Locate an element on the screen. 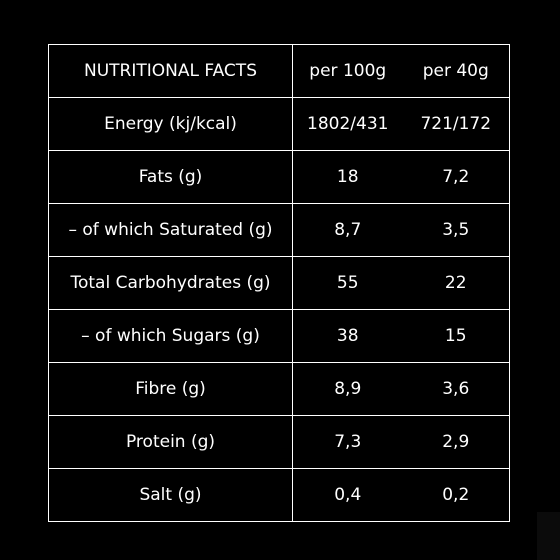  row-per-40g: 3,5 is located at coordinates (456, 230).